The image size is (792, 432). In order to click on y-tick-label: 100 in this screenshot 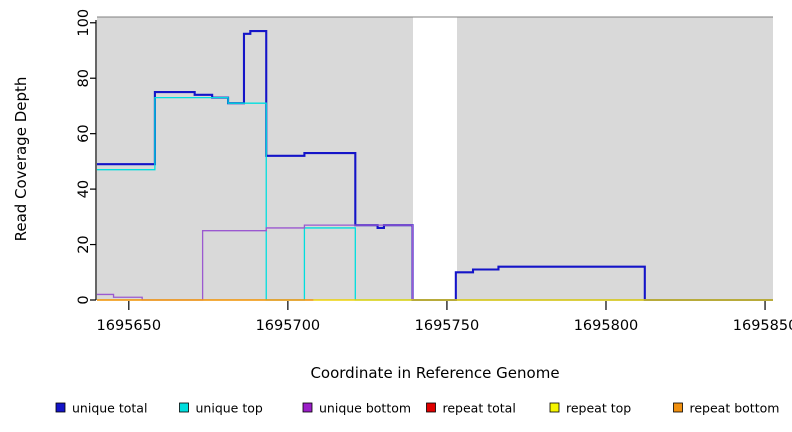, I will do `click(84, 23)`.